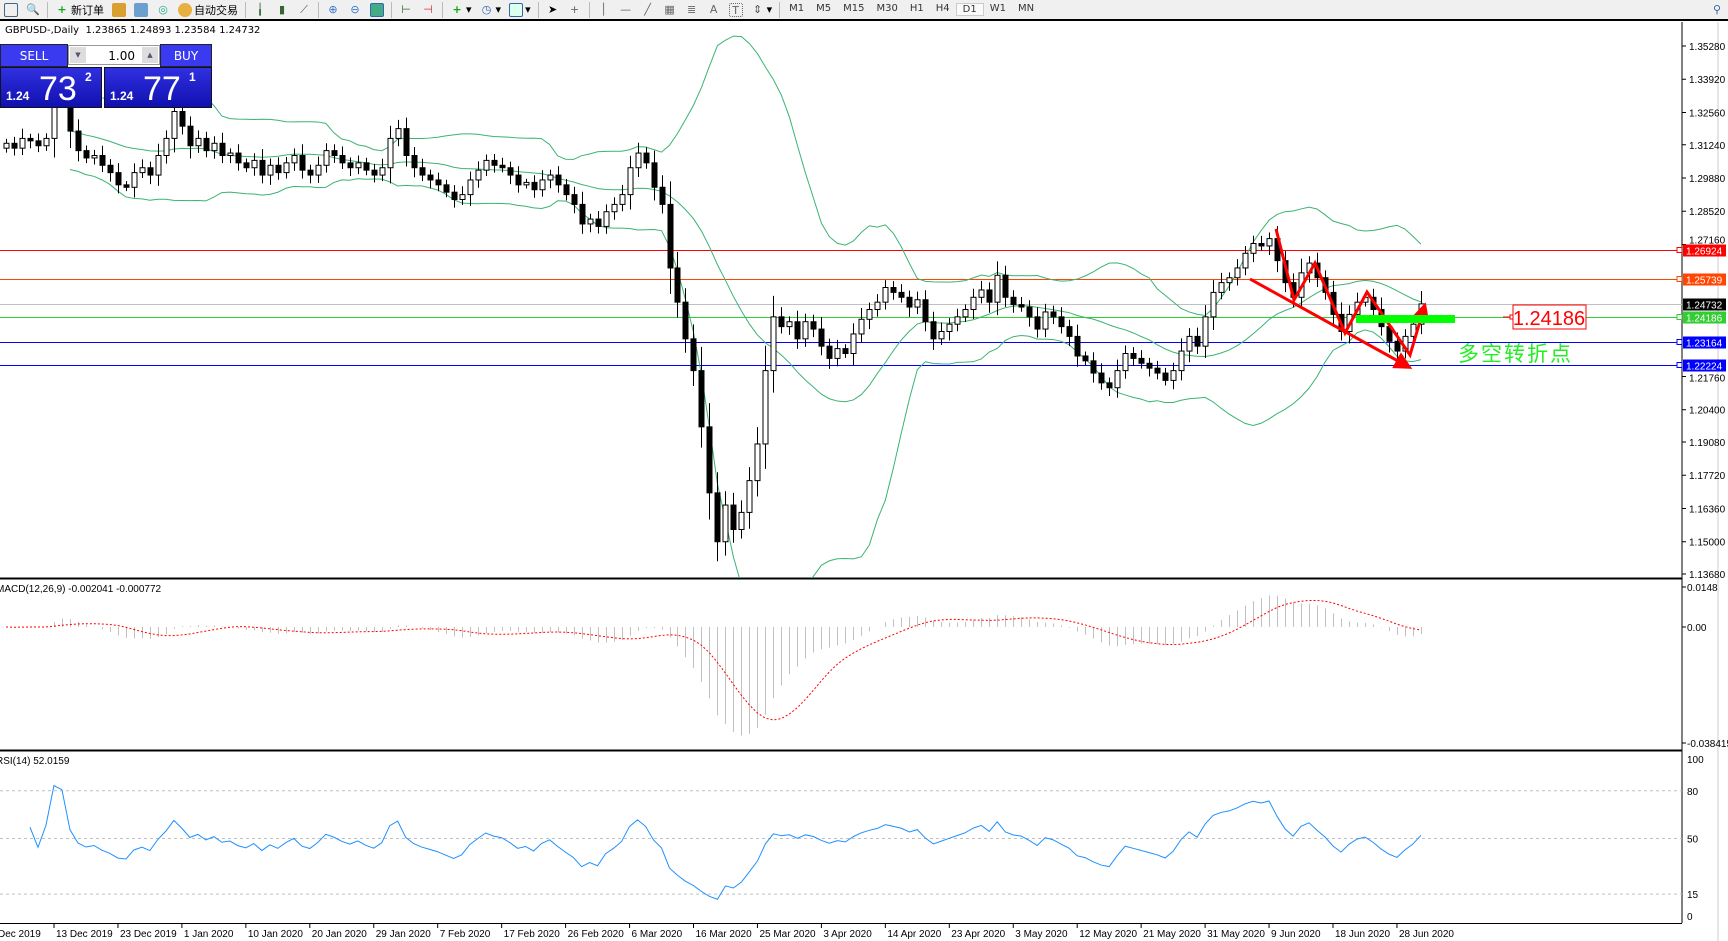 Image resolution: width=1728 pixels, height=941 pixels. What do you see at coordinates (916, 8) in the screenshot?
I see `timeframe-h1: H1` at bounding box center [916, 8].